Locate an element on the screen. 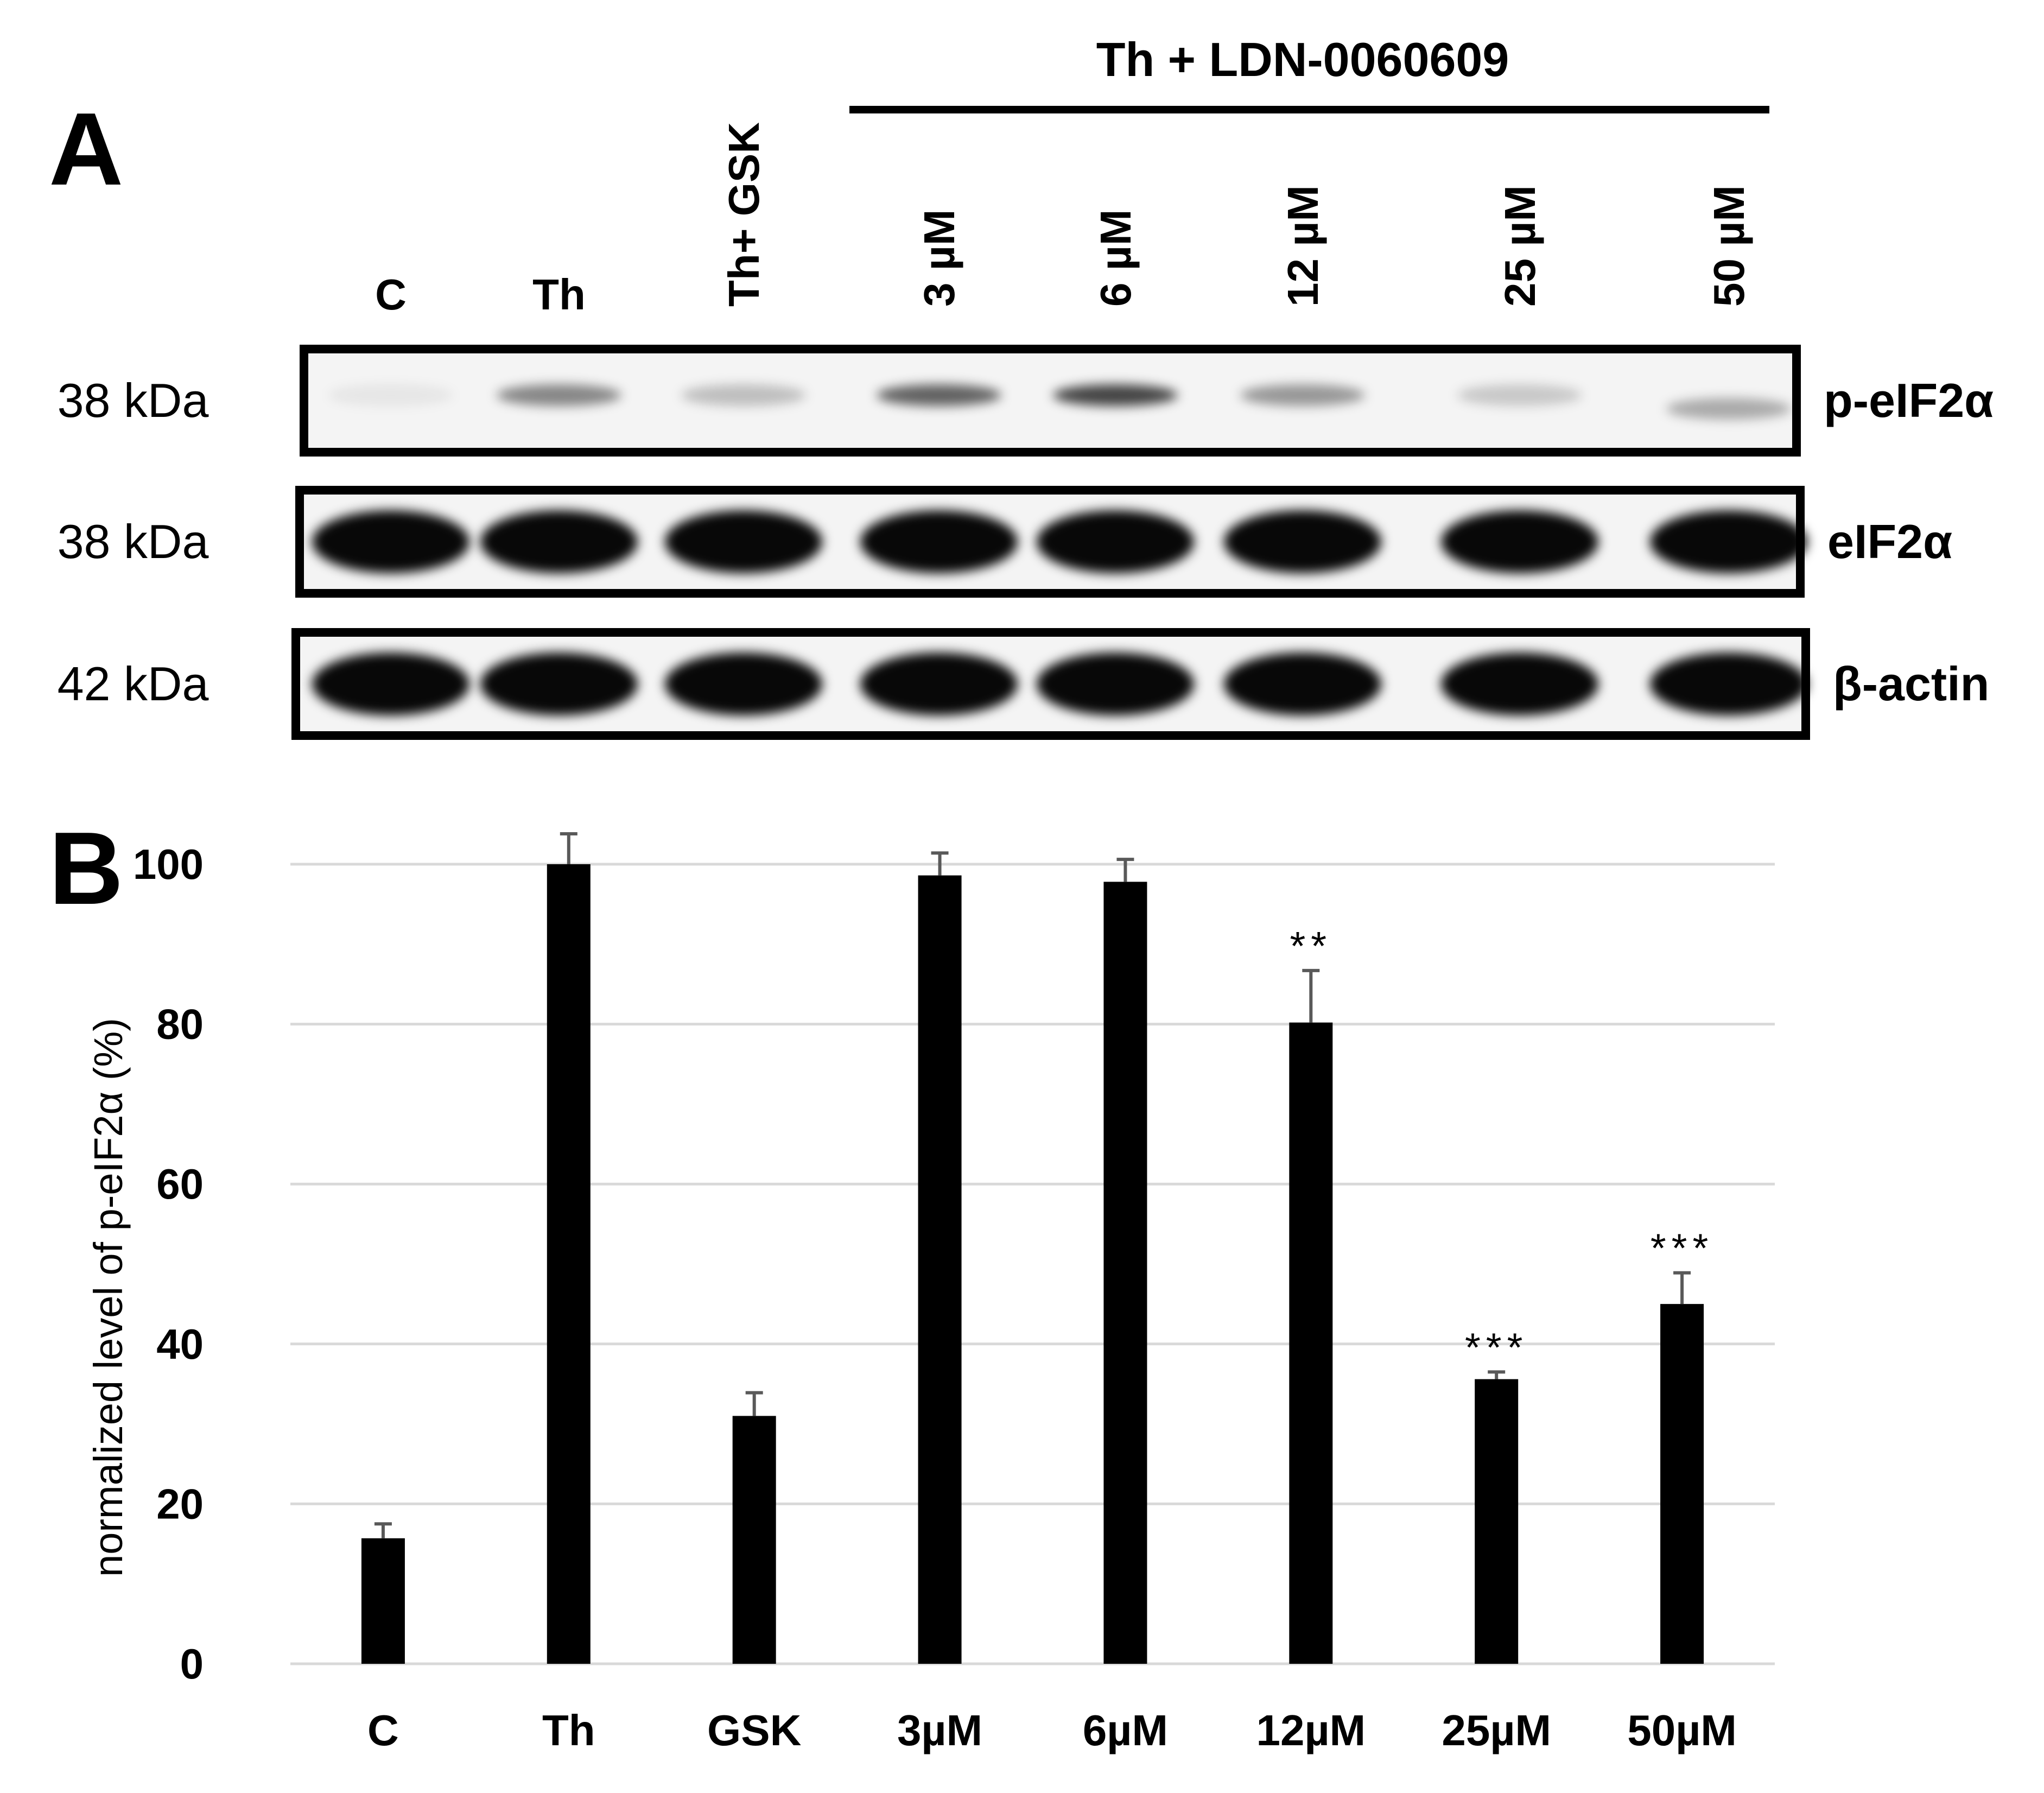  y-tick-label: 60 is located at coordinates (180, 1184).